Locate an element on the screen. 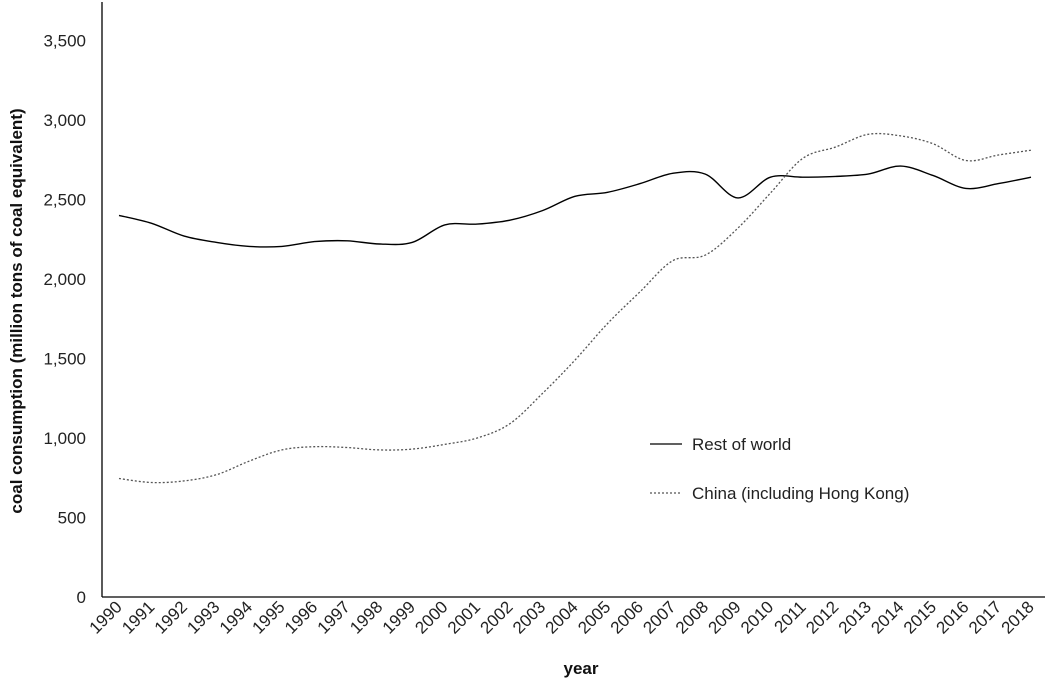 The height and width of the screenshot is (681, 1047). x-tick-label: 2000 is located at coordinates (431, 617).